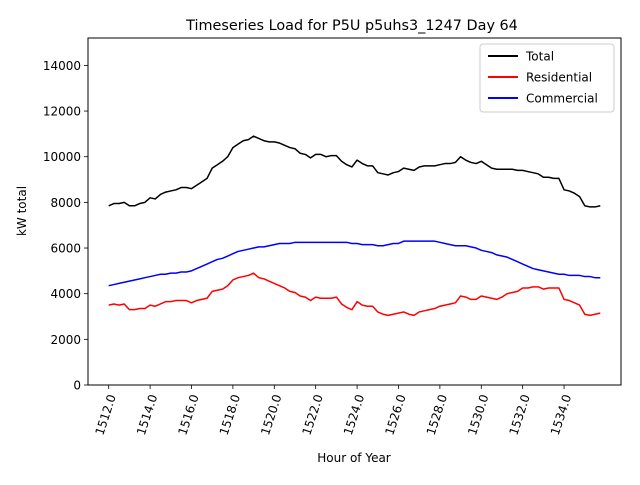 This screenshot has height=485, width=640. I want to click on legend-label-residential: Residential, so click(559, 78).